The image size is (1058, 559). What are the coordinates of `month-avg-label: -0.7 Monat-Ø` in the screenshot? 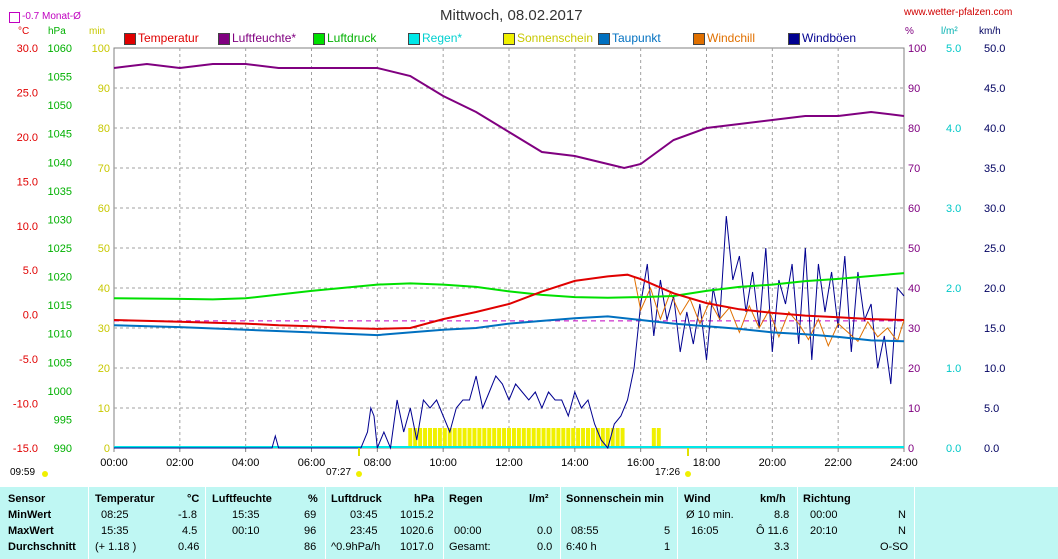 It's located at (51, 16).